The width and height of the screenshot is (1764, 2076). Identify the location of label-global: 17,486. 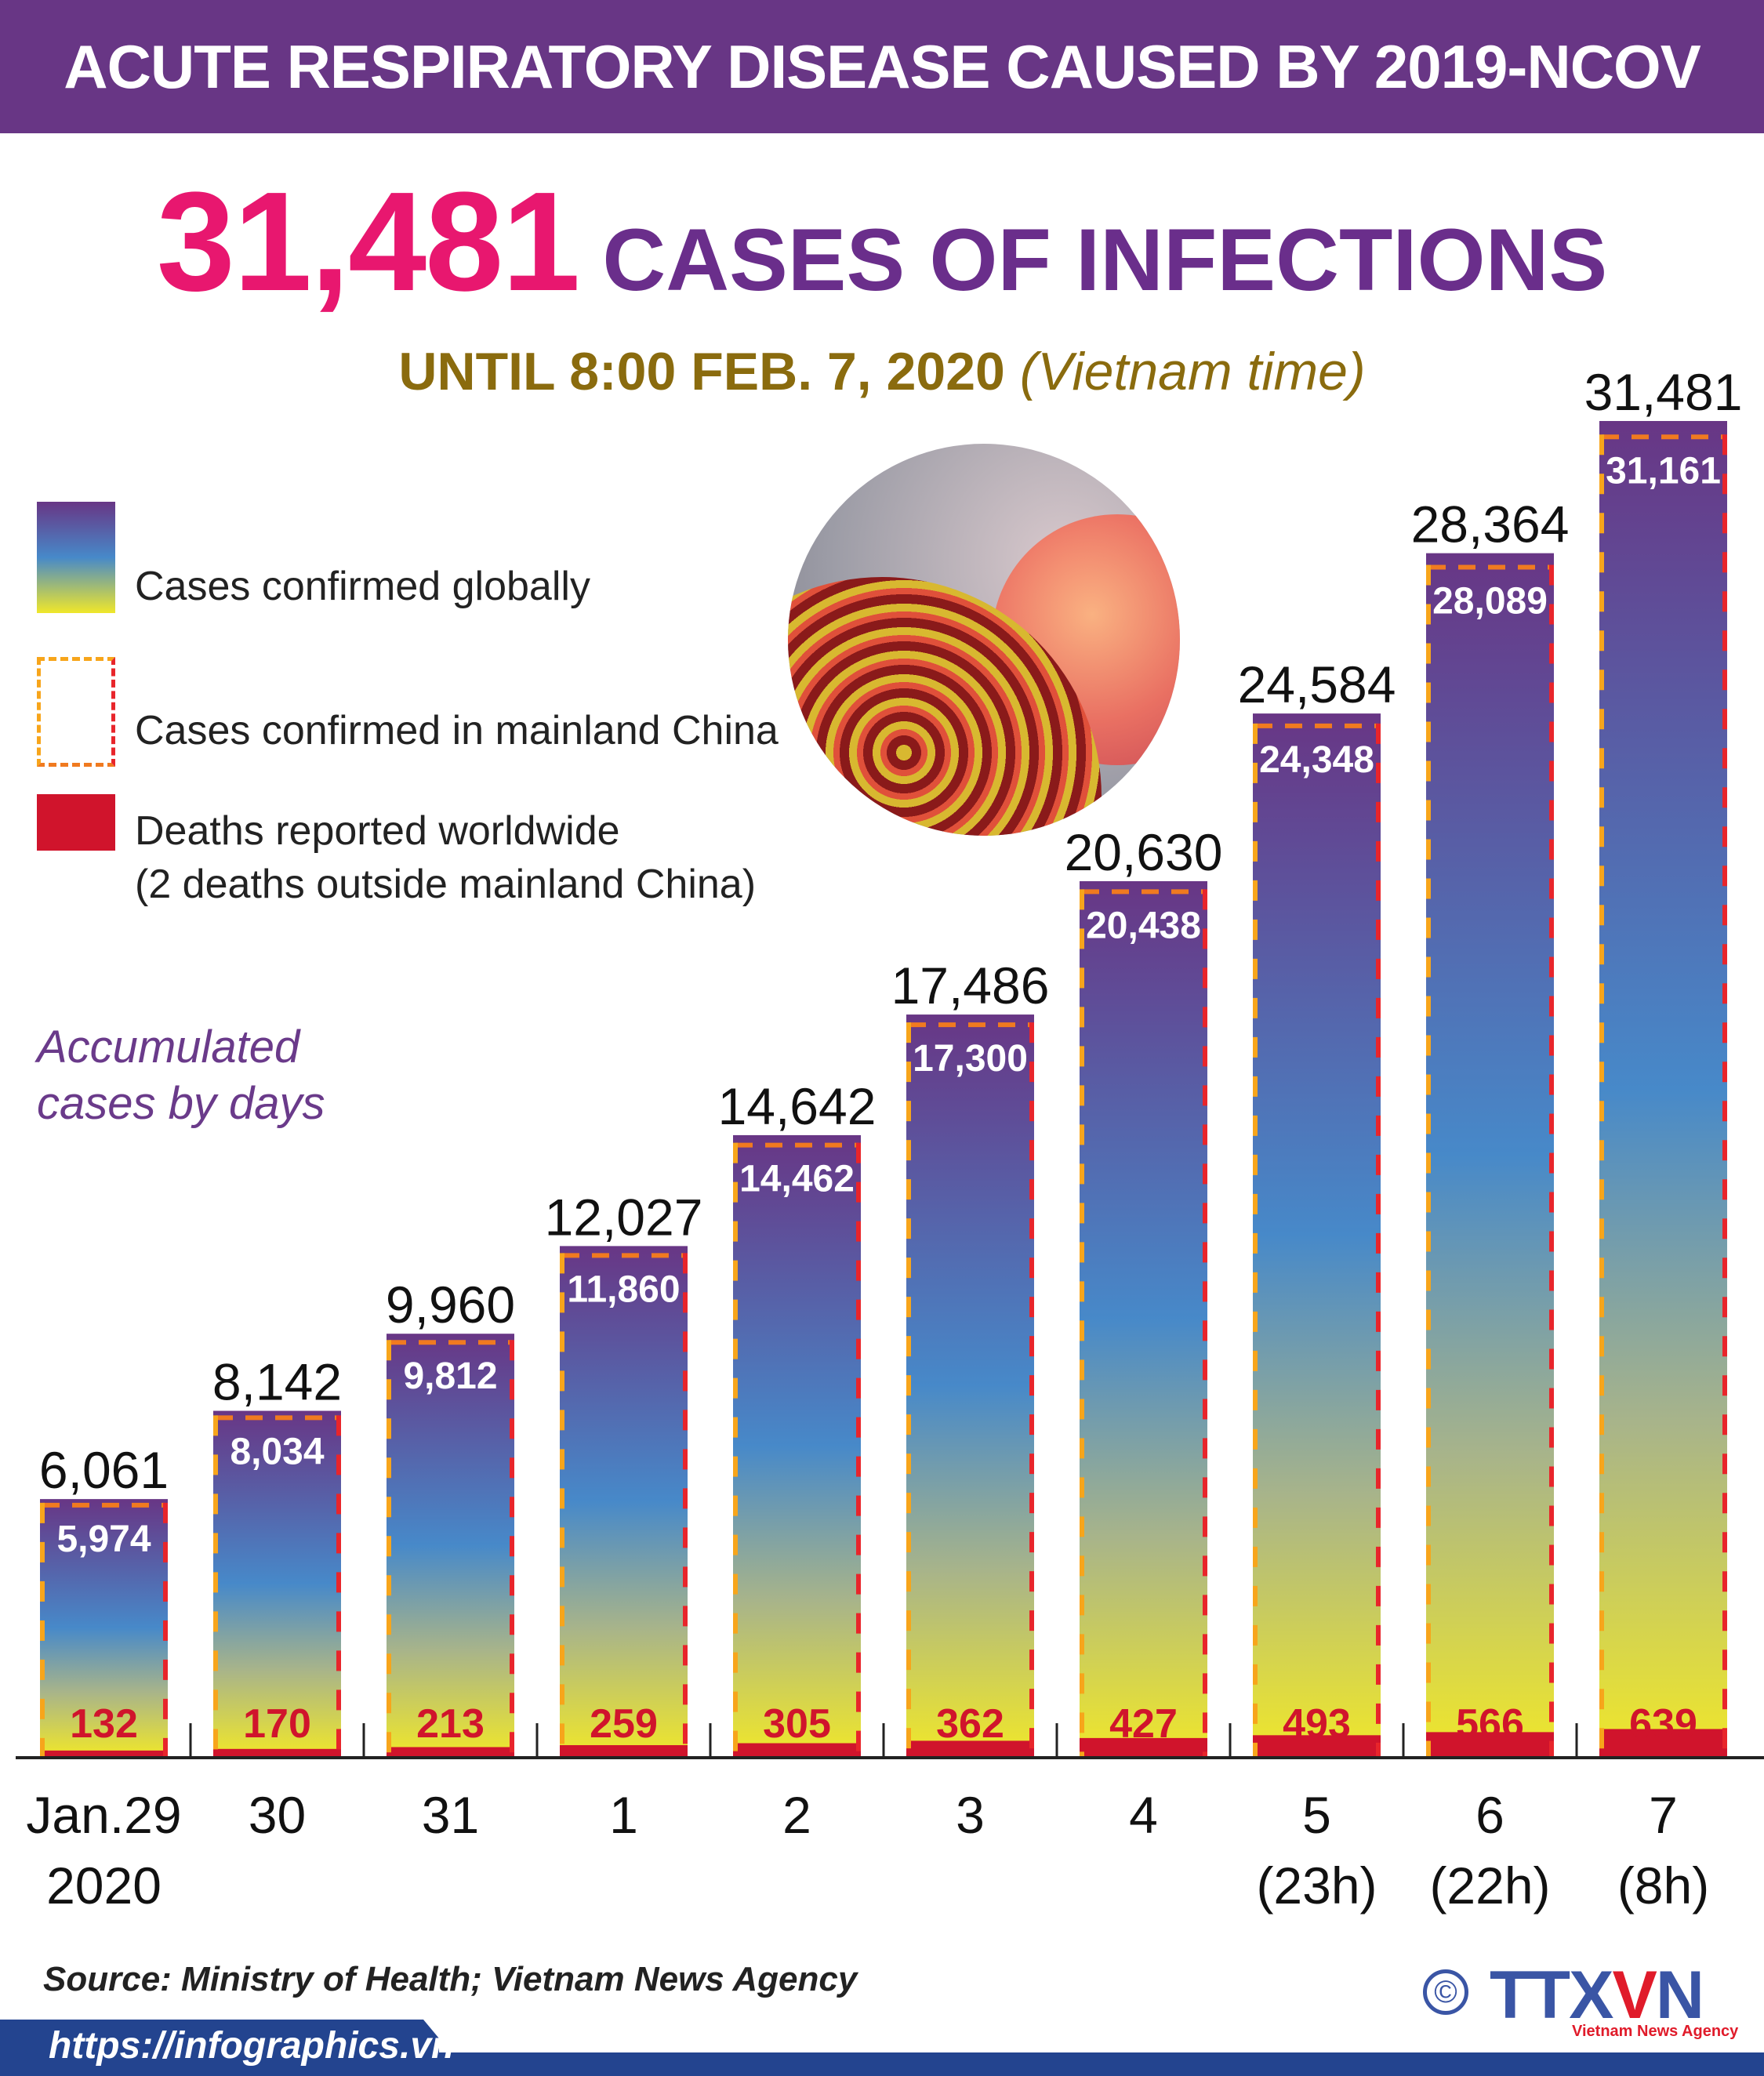
(971, 985).